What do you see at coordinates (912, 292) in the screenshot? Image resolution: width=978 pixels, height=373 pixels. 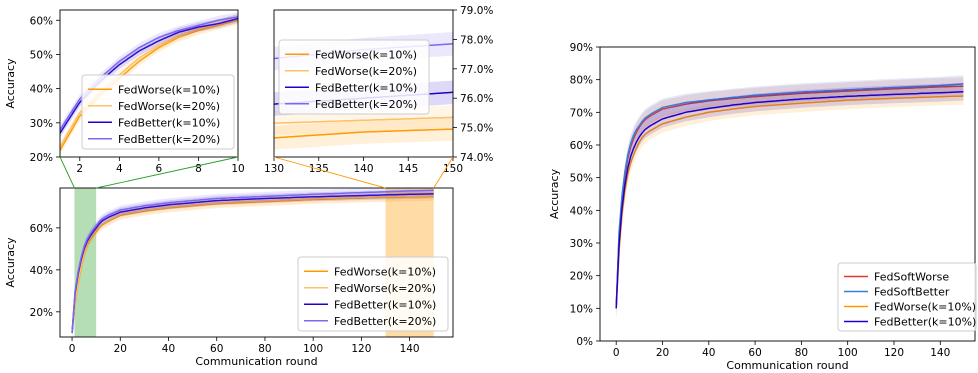 I see `legend-label: FedSoftBetter` at bounding box center [912, 292].